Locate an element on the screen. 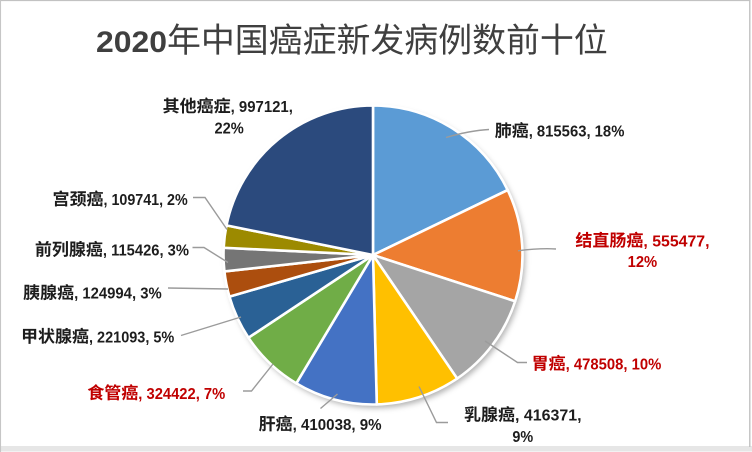  svg-text: , 124994, 3% is located at coordinates (118, 294).